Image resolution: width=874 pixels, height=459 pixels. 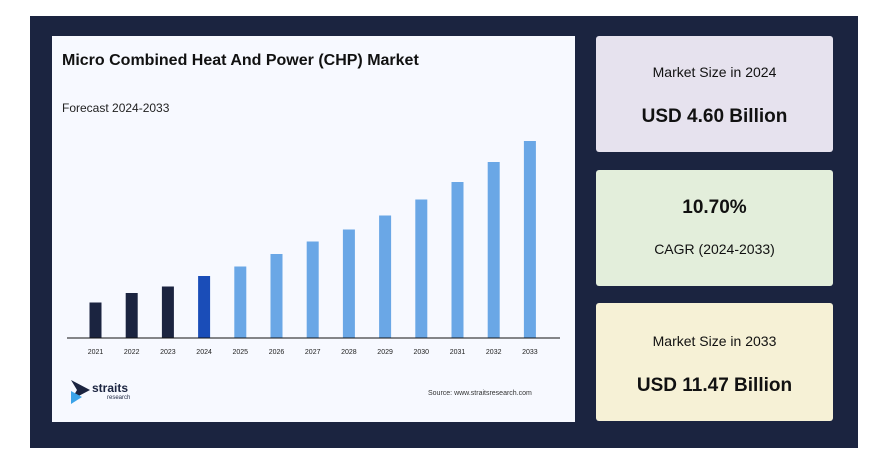 I want to click on market-size-2024-label: Market Size in 2024, so click(x=714, y=72).